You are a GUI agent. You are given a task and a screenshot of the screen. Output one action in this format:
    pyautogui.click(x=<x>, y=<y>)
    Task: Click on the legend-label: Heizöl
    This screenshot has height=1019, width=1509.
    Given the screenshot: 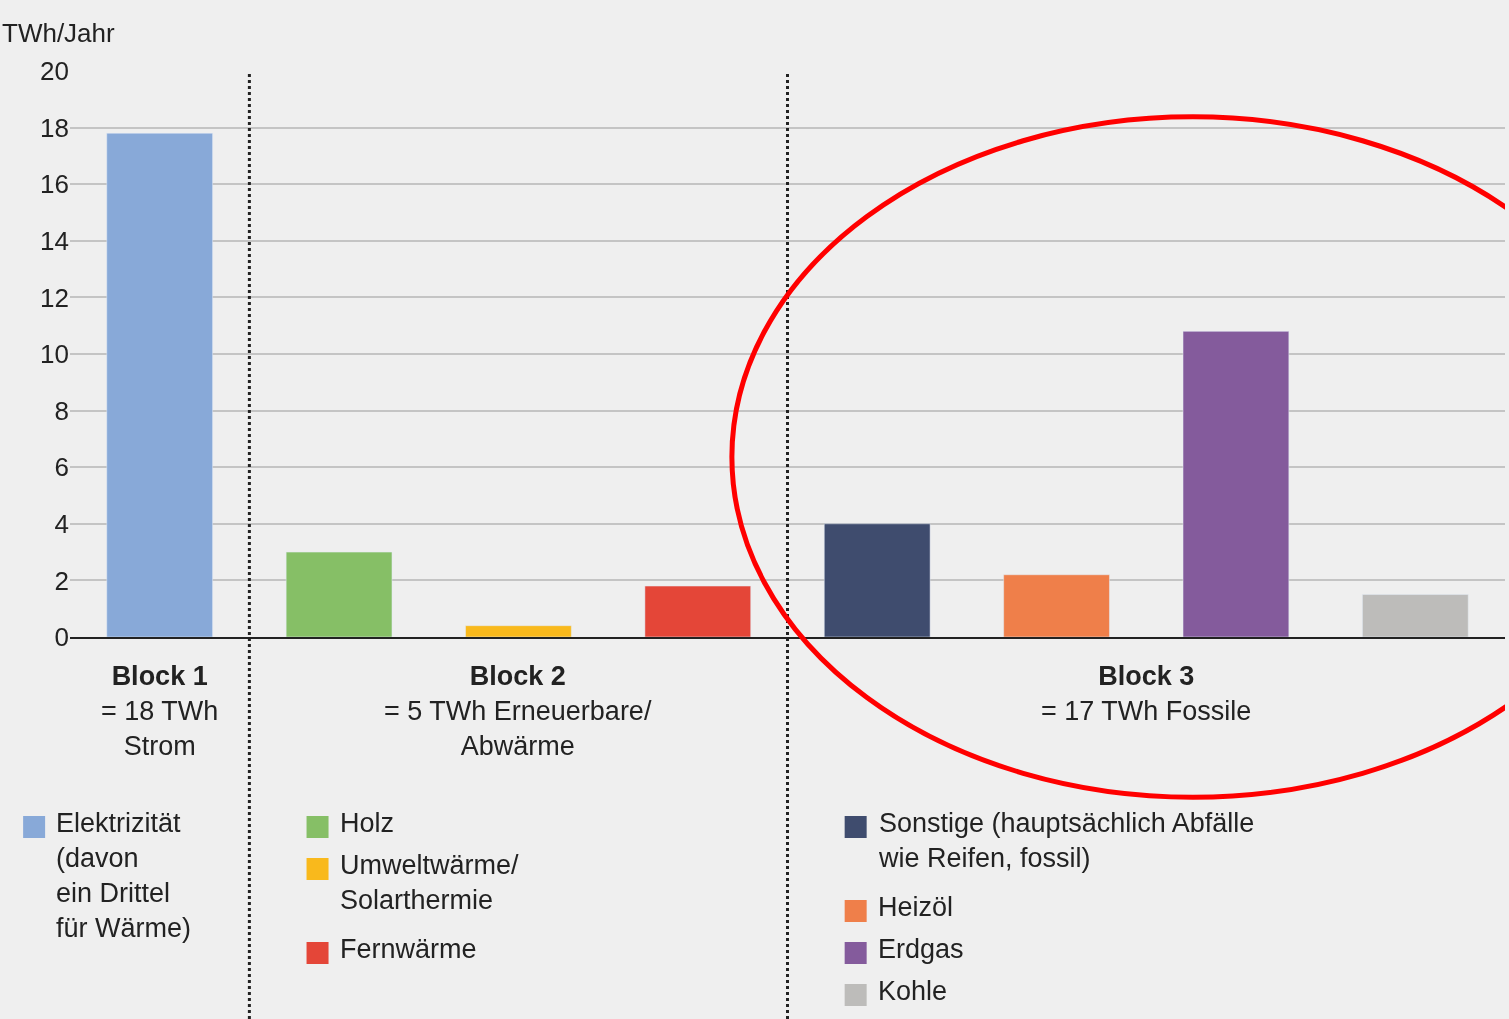 What is the action you would take?
    pyautogui.click(x=916, y=907)
    